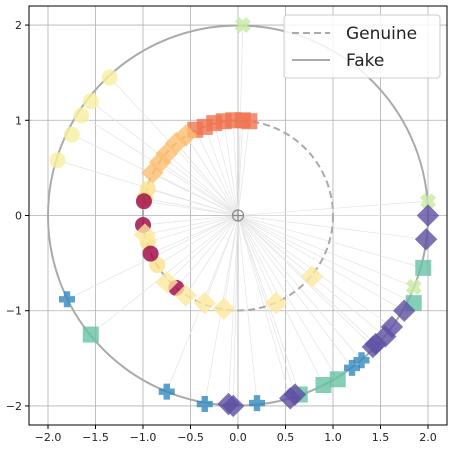 This screenshot has width=457, height=453. Describe the element at coordinates (333, 437) in the screenshot. I see `x-tick-label: 1.0` at that location.